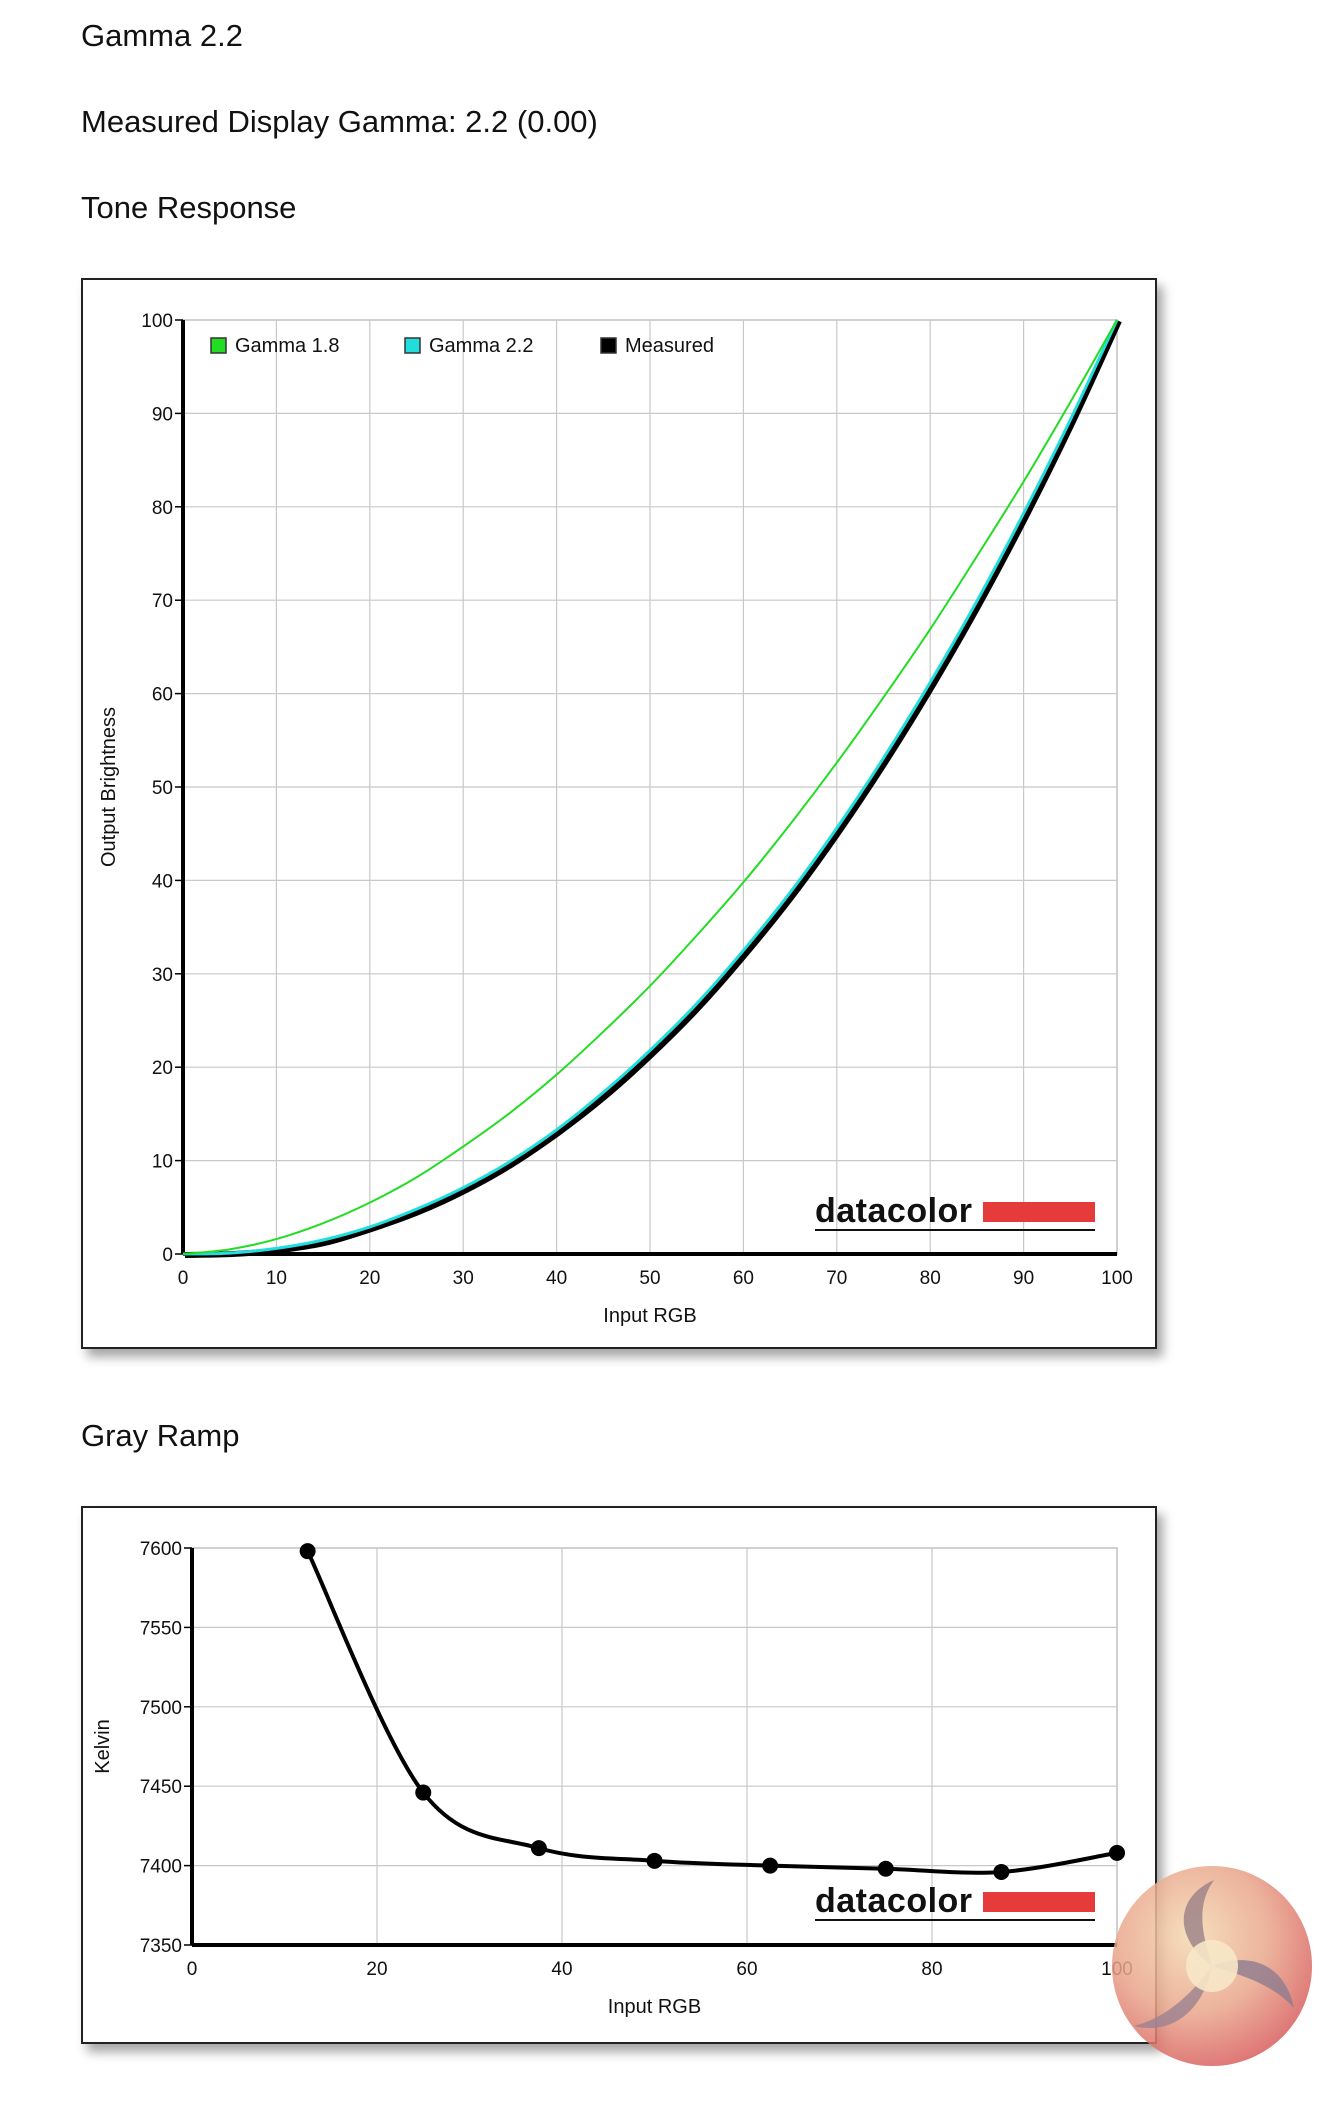  Describe the element at coordinates (162, 601) in the screenshot. I see `y-tick-label: 70` at that location.